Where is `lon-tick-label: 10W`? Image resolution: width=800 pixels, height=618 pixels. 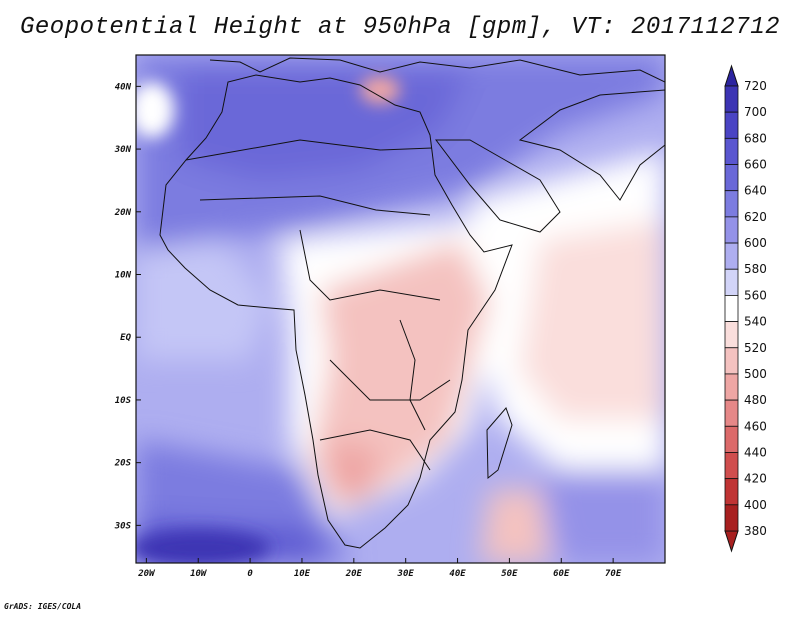 lon-tick-label: 10W is located at coordinates (199, 574).